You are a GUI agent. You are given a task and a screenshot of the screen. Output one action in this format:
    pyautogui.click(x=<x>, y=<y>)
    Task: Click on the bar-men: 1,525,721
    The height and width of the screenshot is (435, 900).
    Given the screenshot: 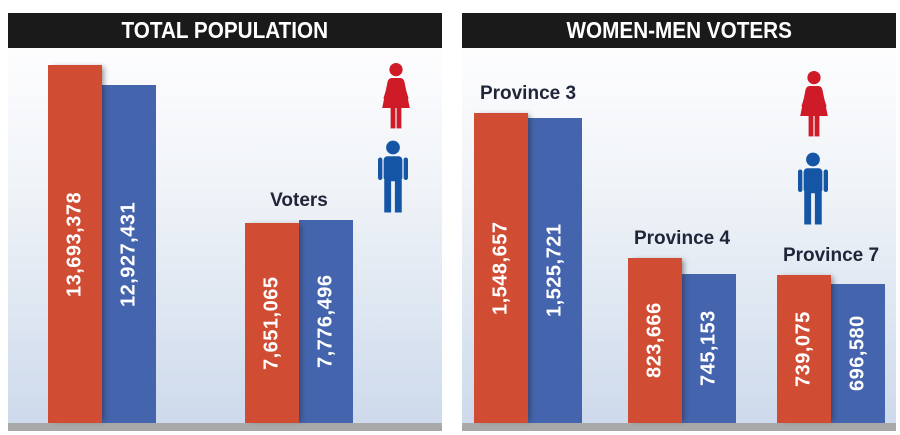 What is the action you would take?
    pyautogui.click(x=555, y=270)
    